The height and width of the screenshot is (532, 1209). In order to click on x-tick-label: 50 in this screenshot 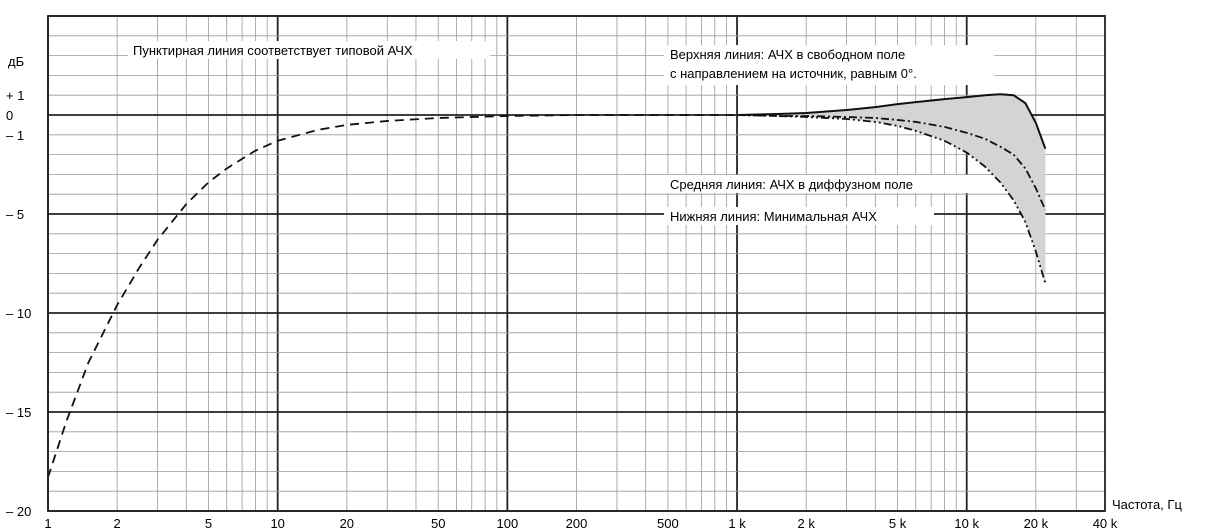, I will do `click(438, 523)`.